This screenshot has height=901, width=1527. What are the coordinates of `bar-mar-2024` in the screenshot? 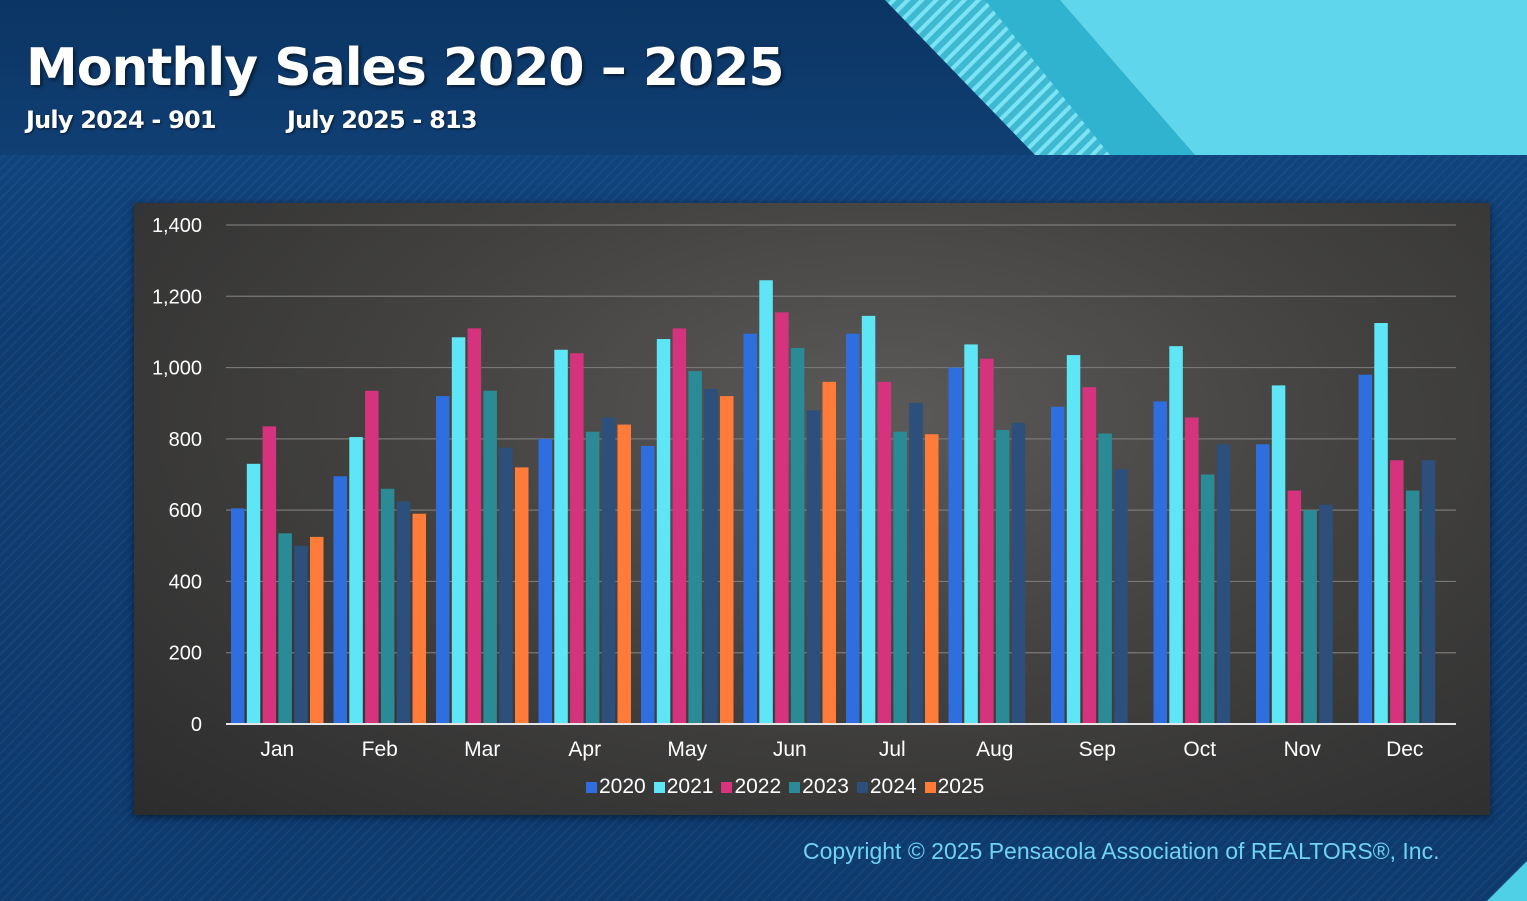 It's located at (506, 585).